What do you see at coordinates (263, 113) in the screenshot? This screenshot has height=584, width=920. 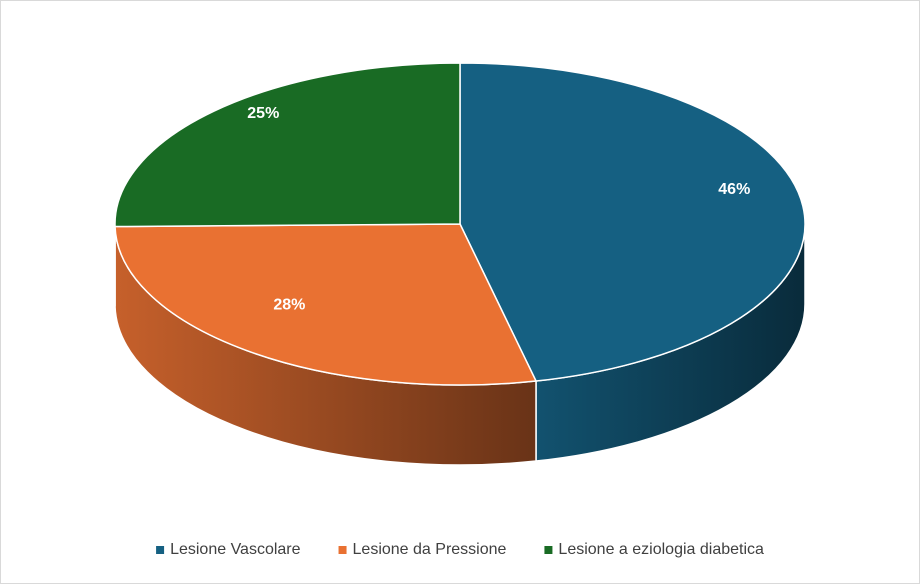 I see `data-label: 25%` at bounding box center [263, 113].